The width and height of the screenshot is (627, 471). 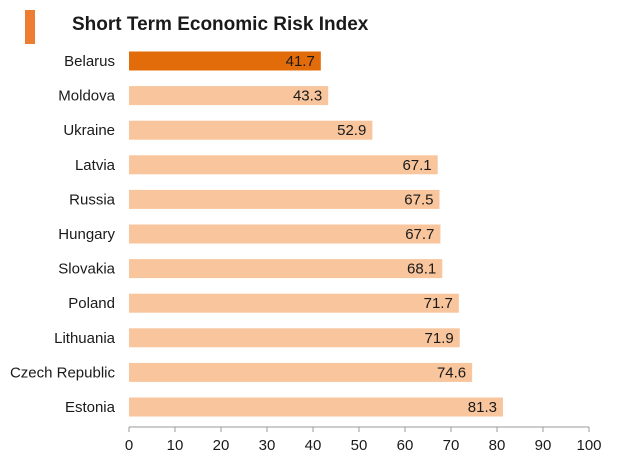 I want to click on data-label: 68.1, so click(x=421, y=269).